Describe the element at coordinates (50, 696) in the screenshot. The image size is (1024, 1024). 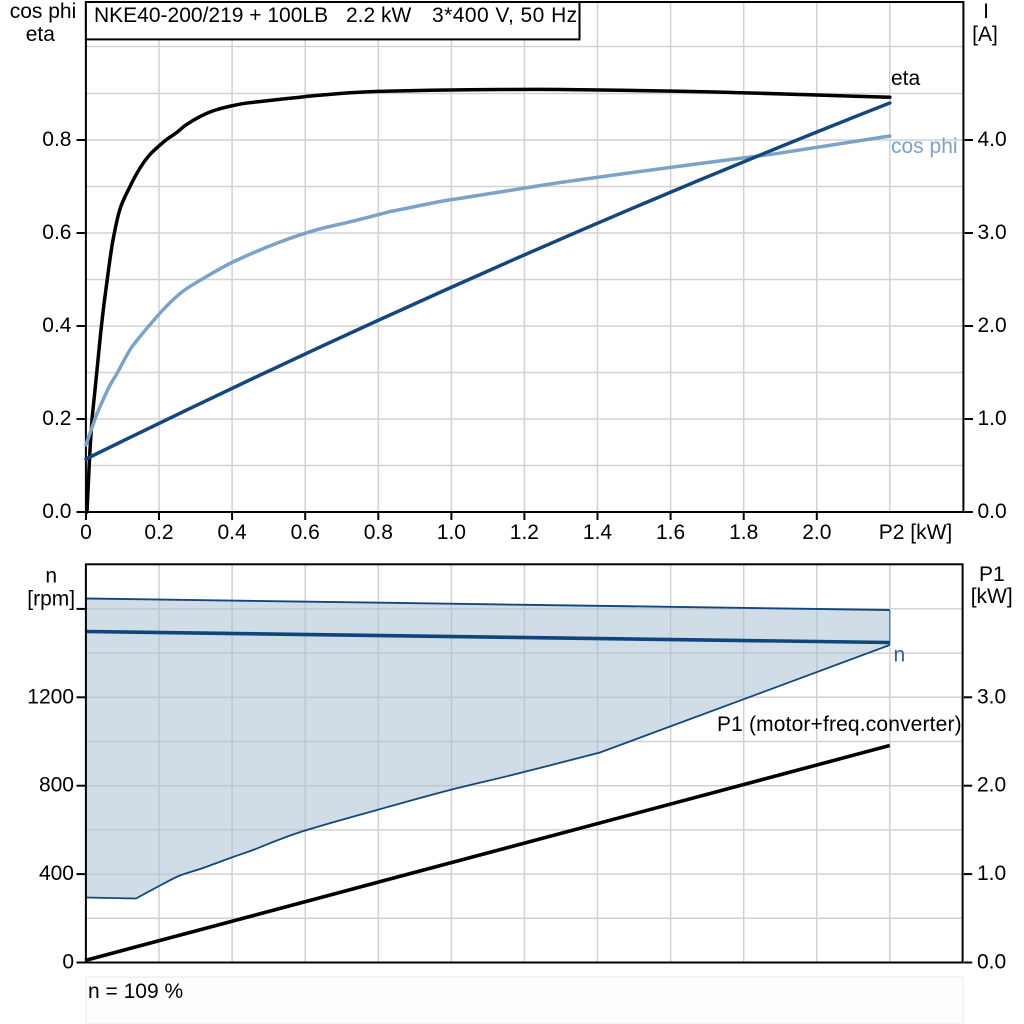
I see `svg-text: 1200` at that location.